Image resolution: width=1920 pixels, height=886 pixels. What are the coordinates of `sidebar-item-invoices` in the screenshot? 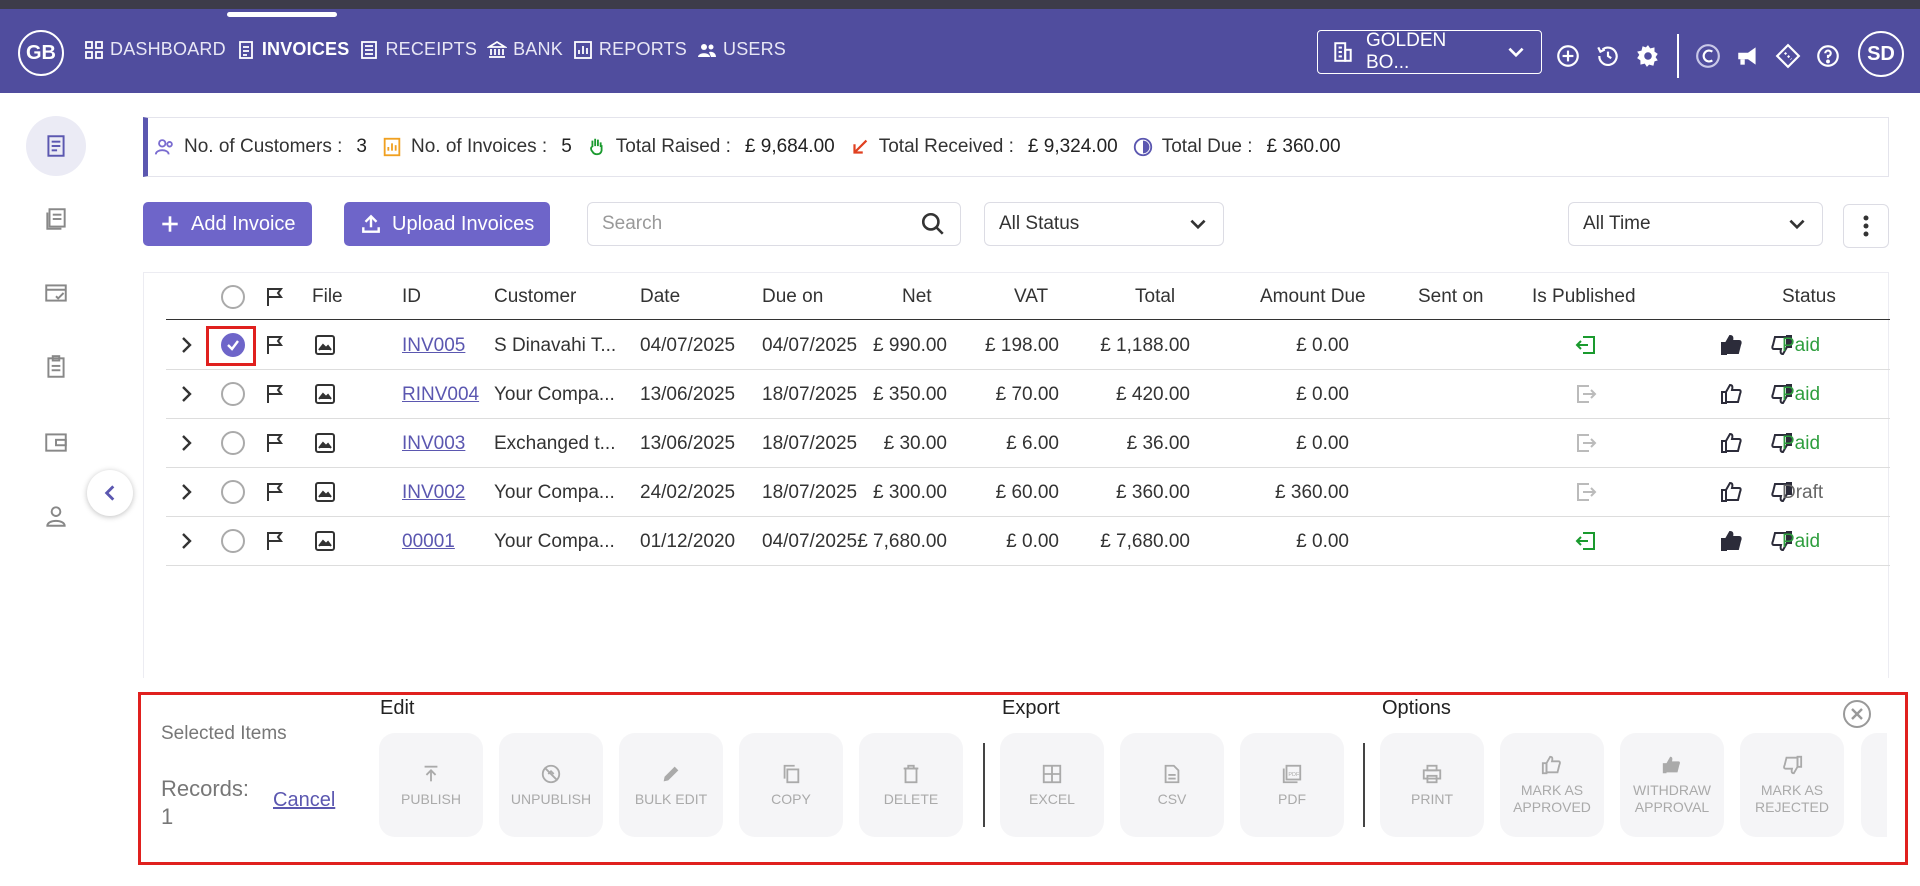 It's located at (56, 146).